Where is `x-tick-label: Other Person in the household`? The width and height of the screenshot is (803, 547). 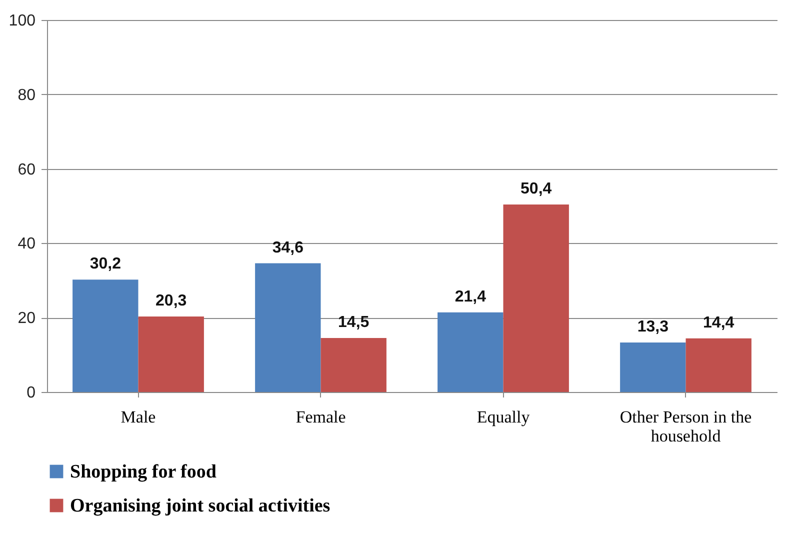 x-tick-label: Other Person in the household is located at coordinates (686, 427).